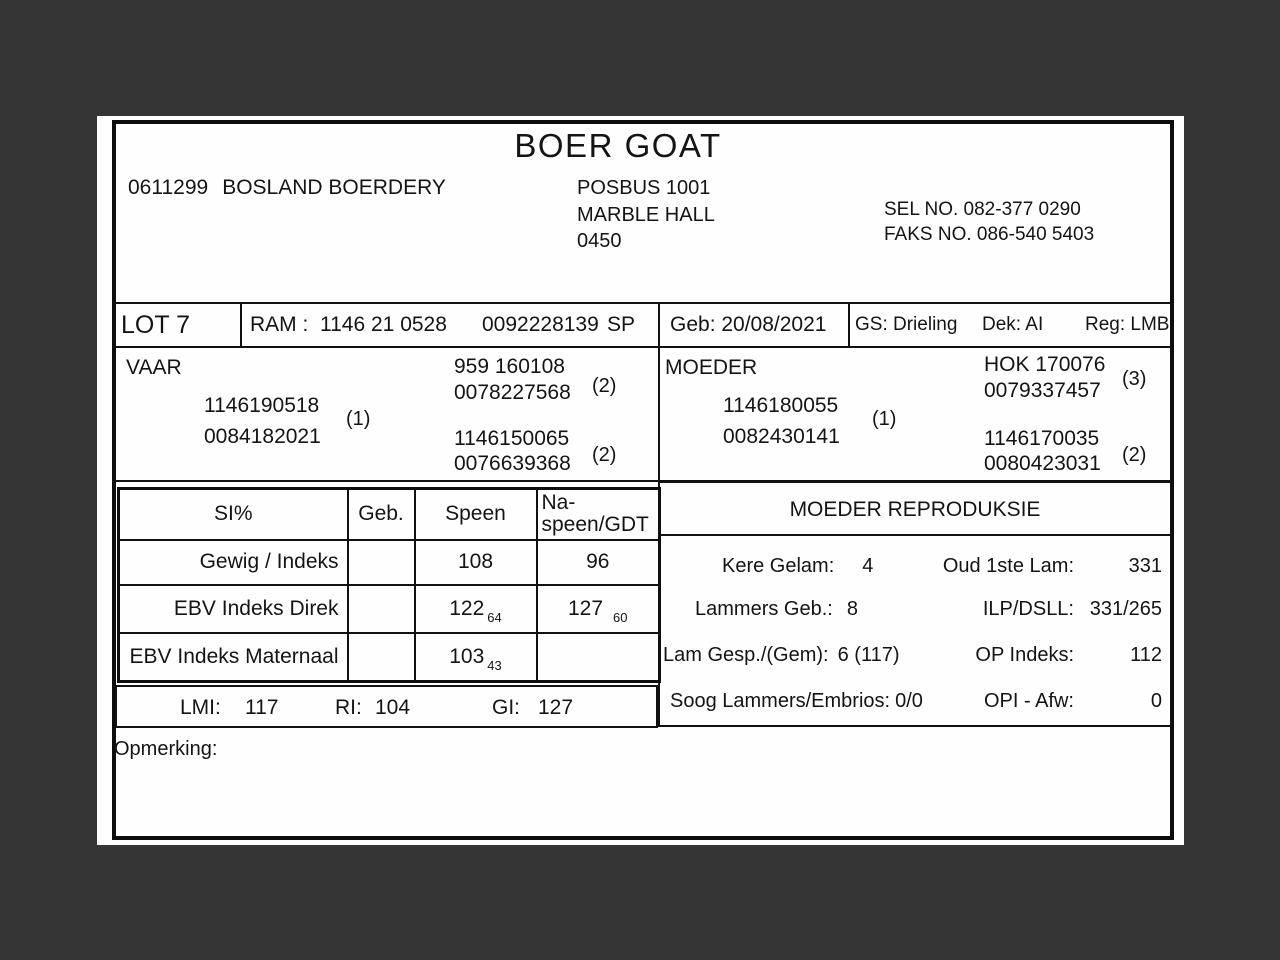 The height and width of the screenshot is (960, 1280). What do you see at coordinates (166, 749) in the screenshot?
I see `remarks-label: Opmerking:` at bounding box center [166, 749].